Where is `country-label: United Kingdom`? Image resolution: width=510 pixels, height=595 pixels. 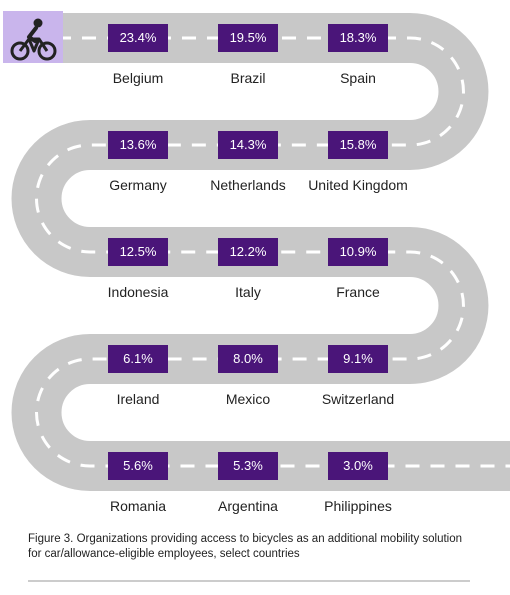
country-label: United Kingdom is located at coordinates (358, 185).